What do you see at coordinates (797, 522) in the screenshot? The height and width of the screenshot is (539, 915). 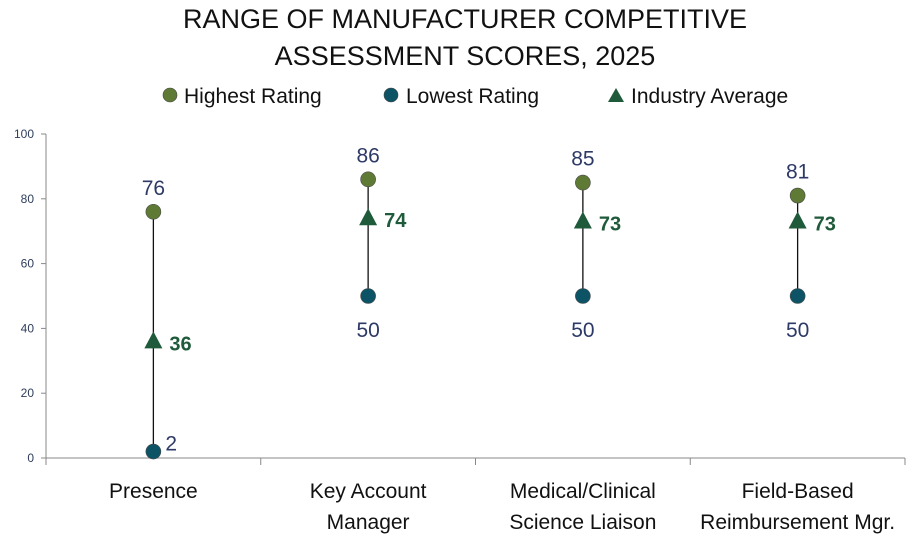 I see `x-category-label-4-line-2: Reimbursement Mgr.` at bounding box center [797, 522].